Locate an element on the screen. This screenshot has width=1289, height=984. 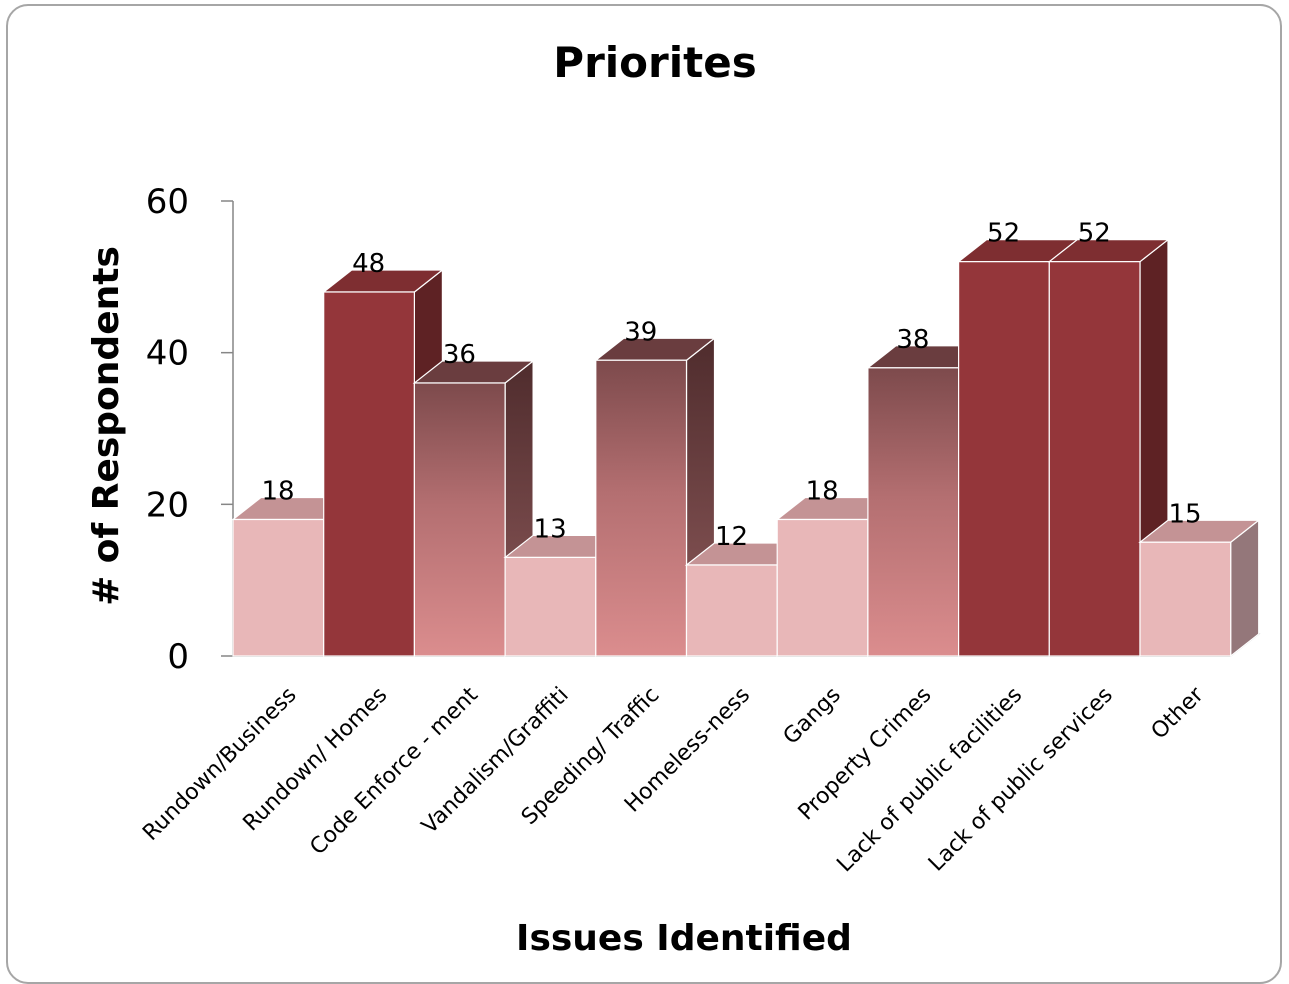
x-tick-label: Other is located at coordinates (1178, 713).